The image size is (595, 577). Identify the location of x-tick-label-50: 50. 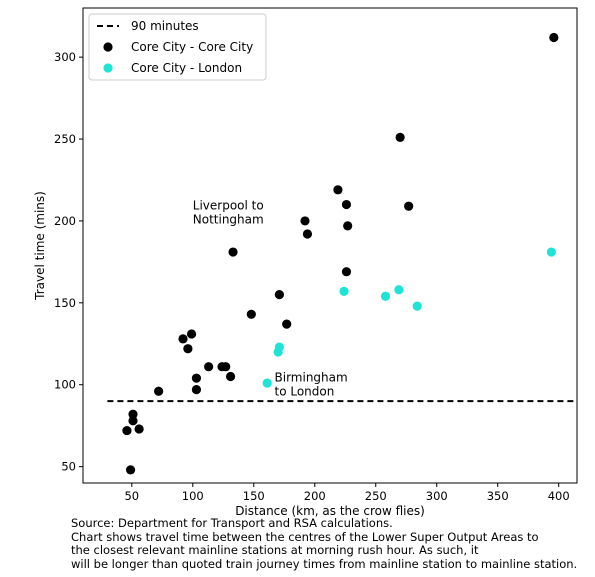
(131, 496).